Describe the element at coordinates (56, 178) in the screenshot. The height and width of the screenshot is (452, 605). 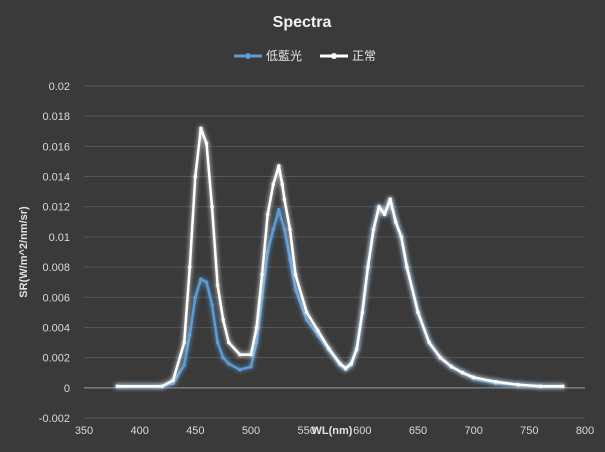
I see `y-tick-label: 0.014` at that location.